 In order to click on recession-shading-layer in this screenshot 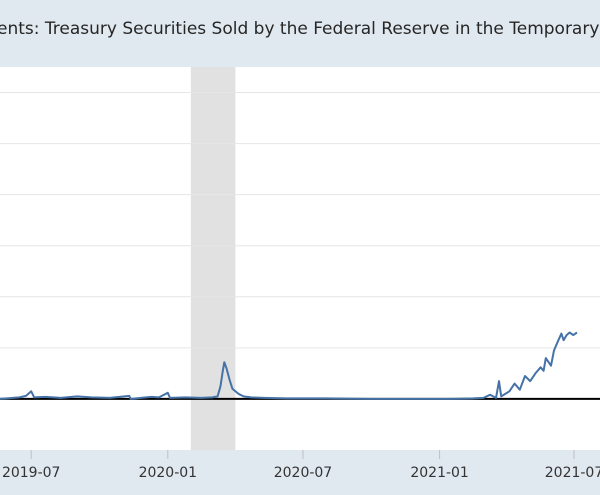, I will do `click(213, 258)`.